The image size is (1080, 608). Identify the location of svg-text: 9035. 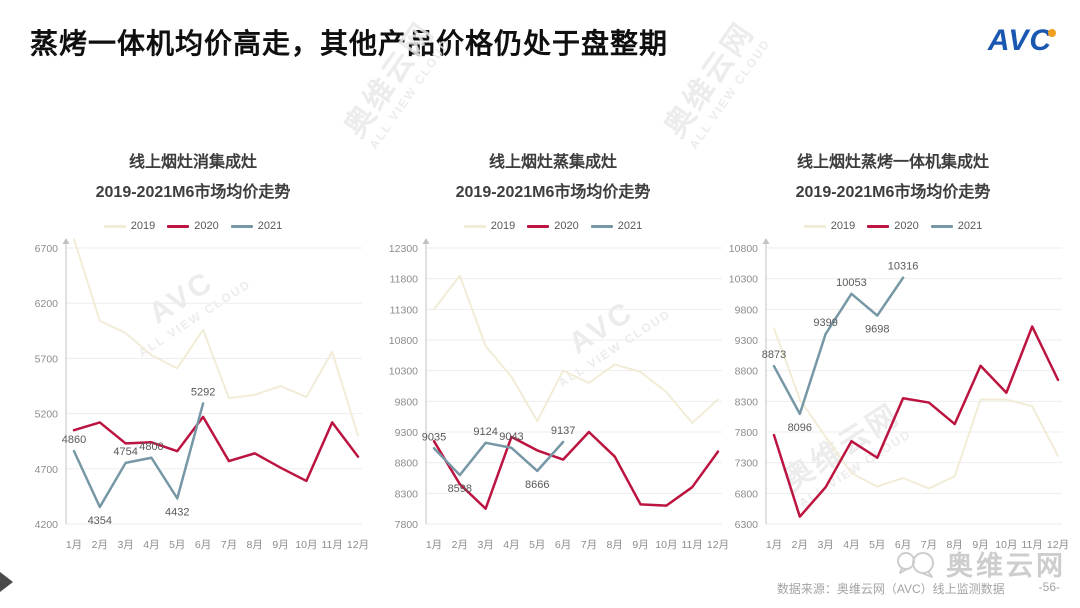
(434, 437).